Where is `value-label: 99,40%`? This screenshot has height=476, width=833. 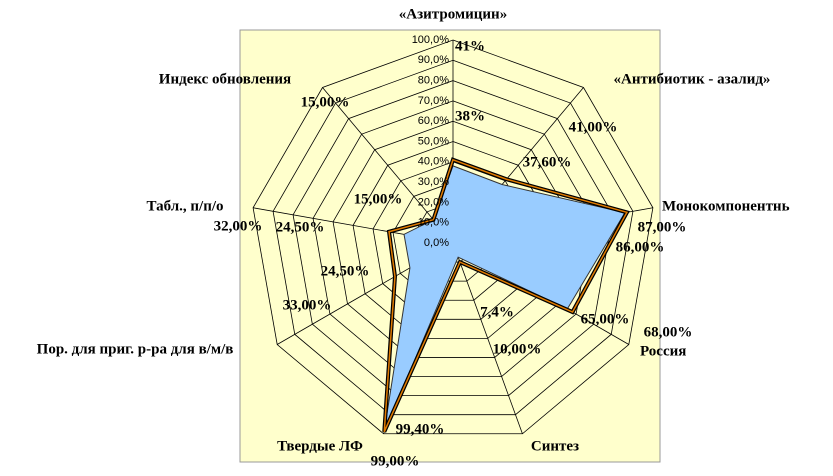
value-label: 99,40% is located at coordinates (420, 429).